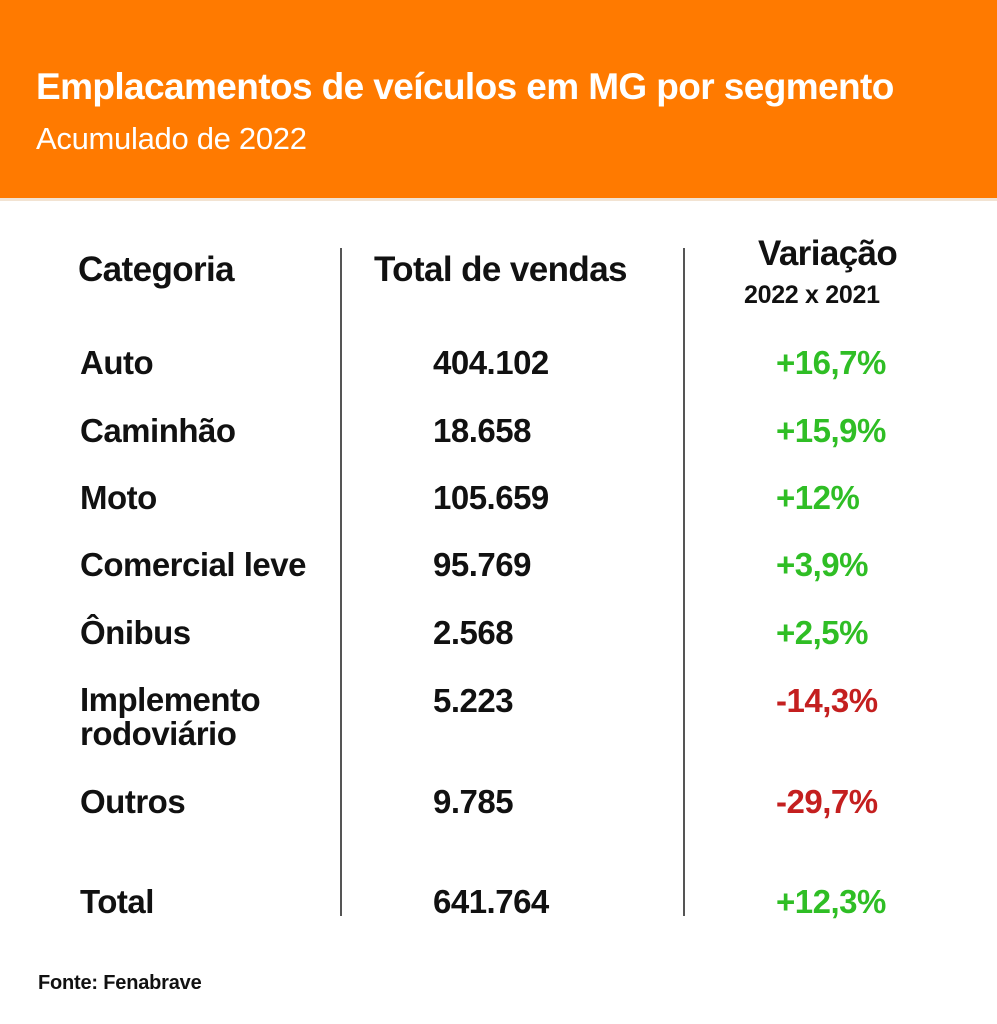 The image size is (997, 1024). I want to click on row-total: 641.764, so click(491, 901).